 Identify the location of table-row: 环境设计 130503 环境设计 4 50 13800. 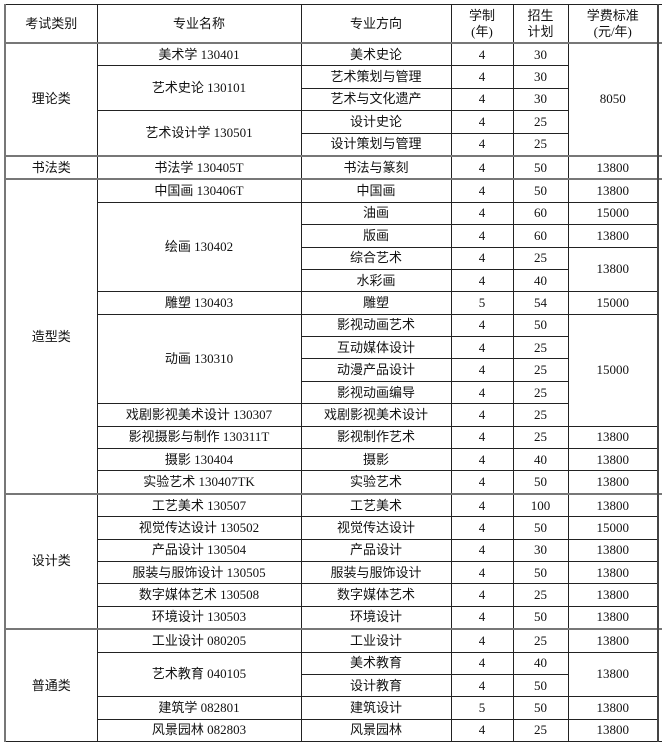
(333, 617).